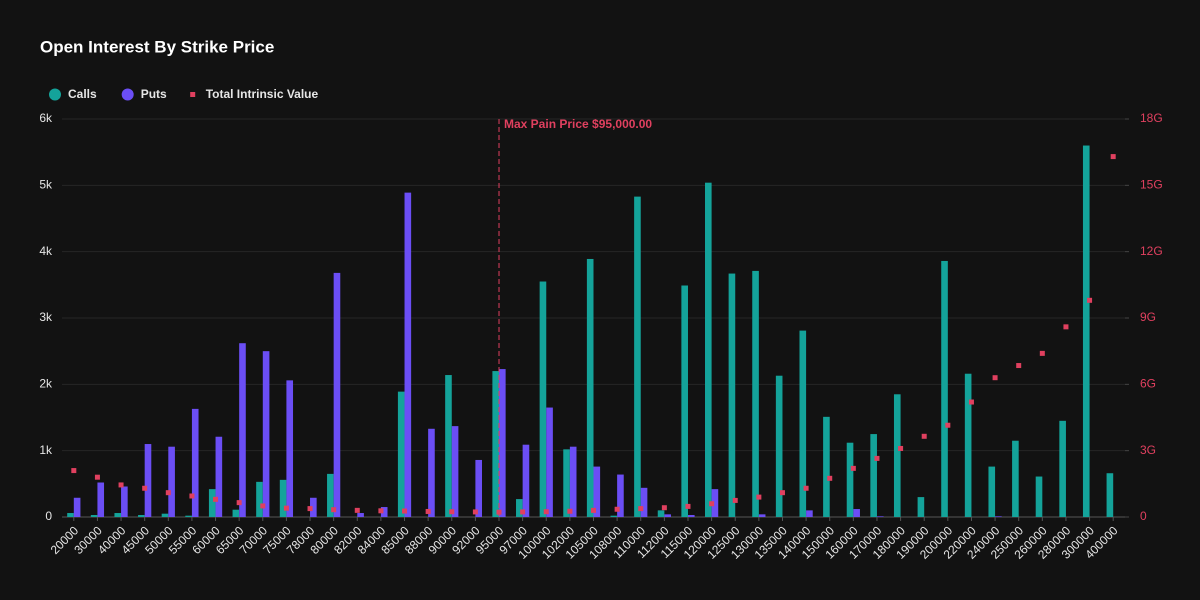  Describe the element at coordinates (1148, 450) in the screenshot. I see `y2-tick-label: 3G` at that location.